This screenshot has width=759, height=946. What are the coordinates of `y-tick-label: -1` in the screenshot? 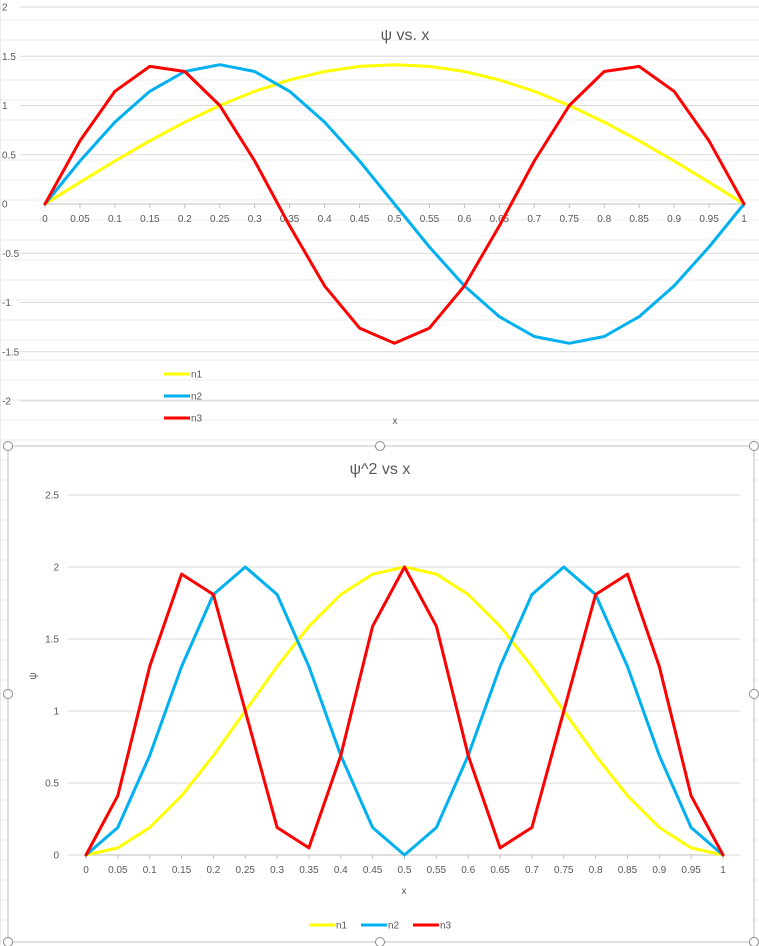 It's located at (6, 303).